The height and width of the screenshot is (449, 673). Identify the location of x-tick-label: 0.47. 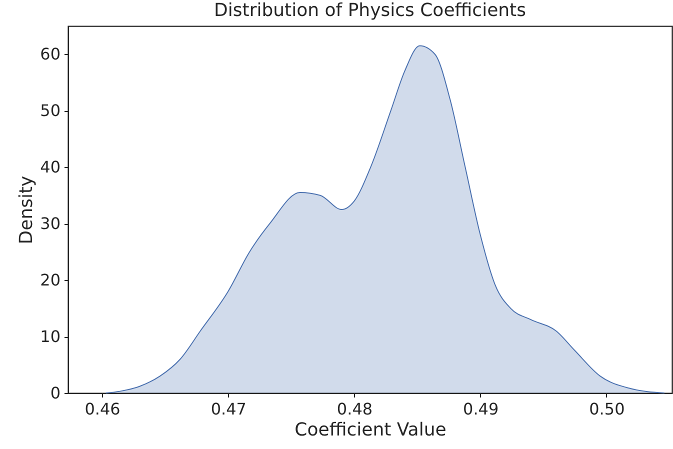
(228, 409).